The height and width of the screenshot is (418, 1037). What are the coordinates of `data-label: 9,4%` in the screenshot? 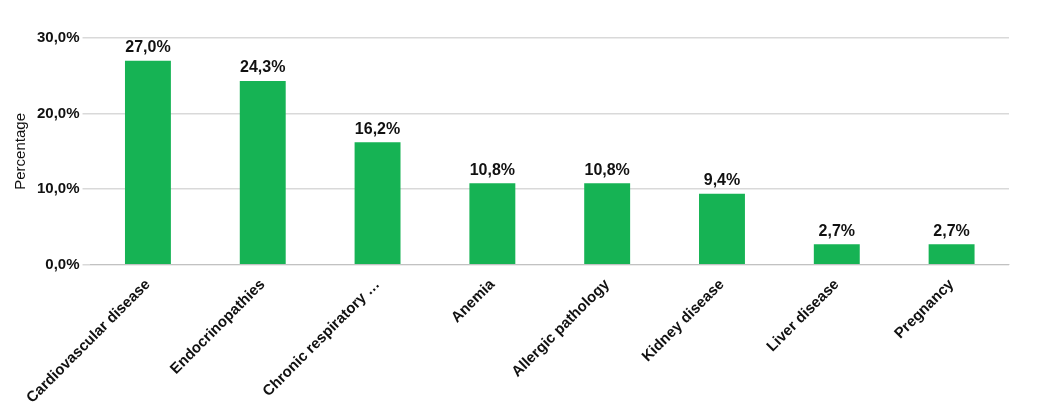 It's located at (722, 180).